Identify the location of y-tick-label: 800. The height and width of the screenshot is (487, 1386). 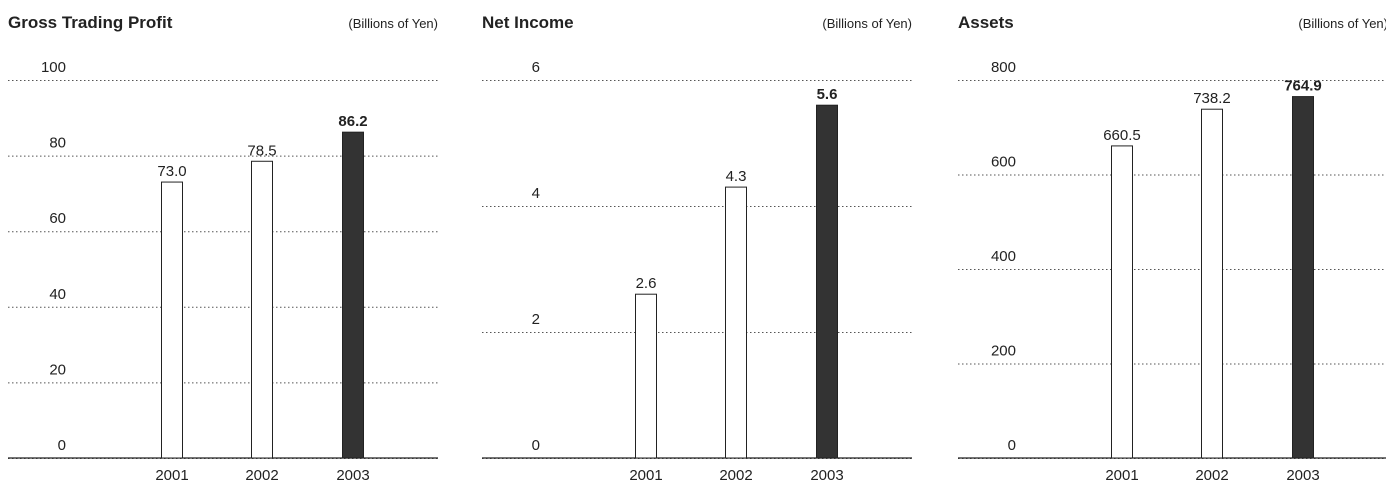
(1003, 67).